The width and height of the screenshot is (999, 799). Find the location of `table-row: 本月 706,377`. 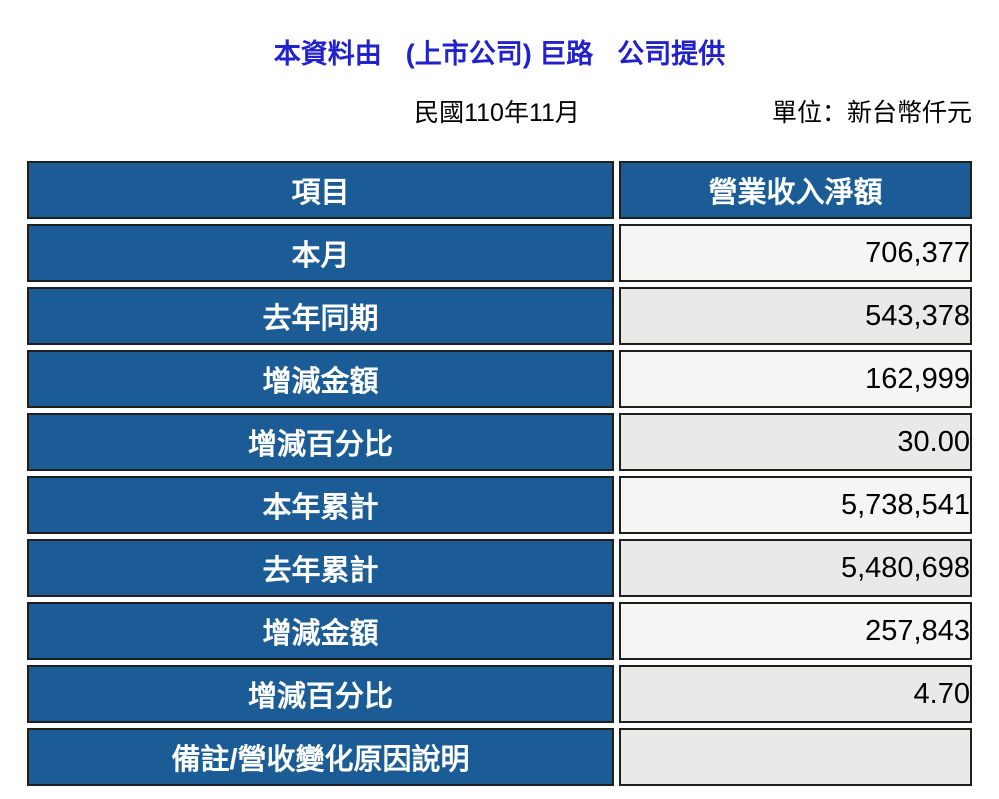

table-row: 本月 706,377 is located at coordinates (499, 253).